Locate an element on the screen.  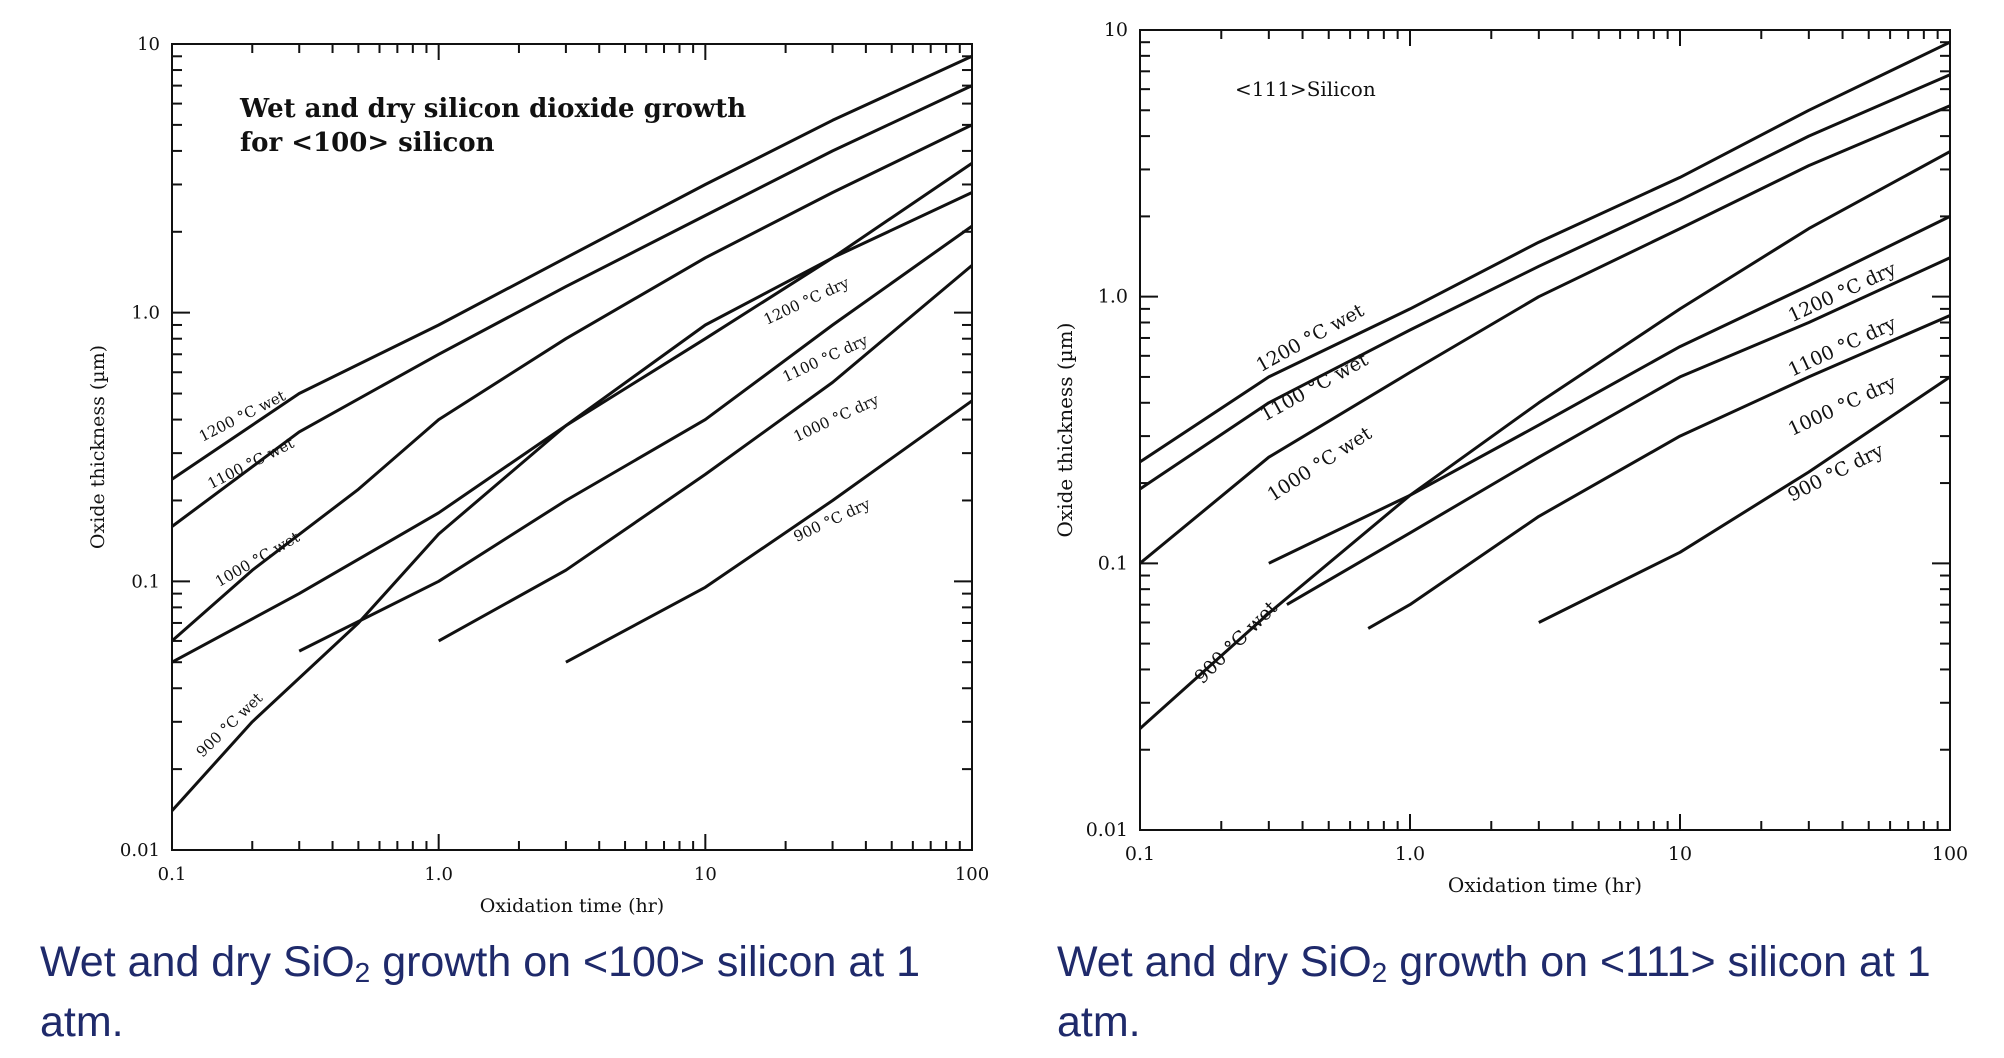
caption-text: growth on <100> silicon at 1 atm. is located at coordinates (480, 992).